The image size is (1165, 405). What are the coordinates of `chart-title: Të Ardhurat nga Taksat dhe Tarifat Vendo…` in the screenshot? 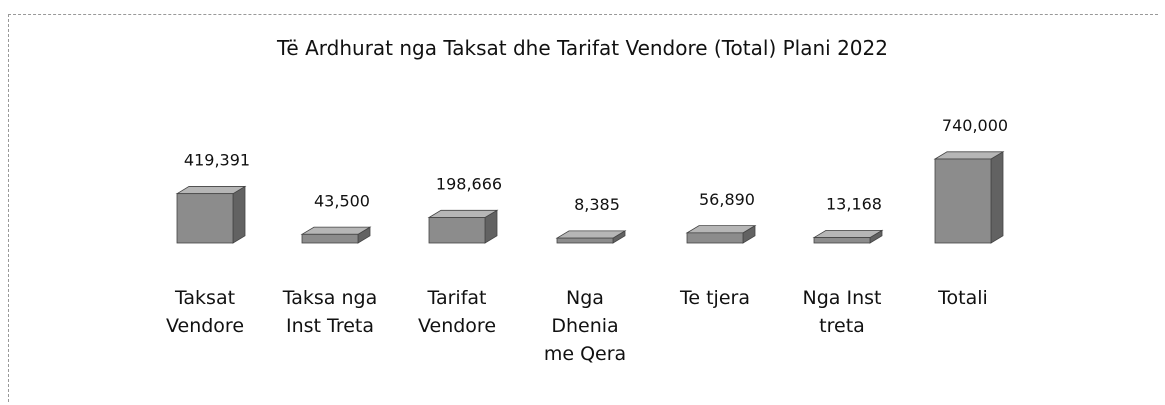 It's located at (582, 48).